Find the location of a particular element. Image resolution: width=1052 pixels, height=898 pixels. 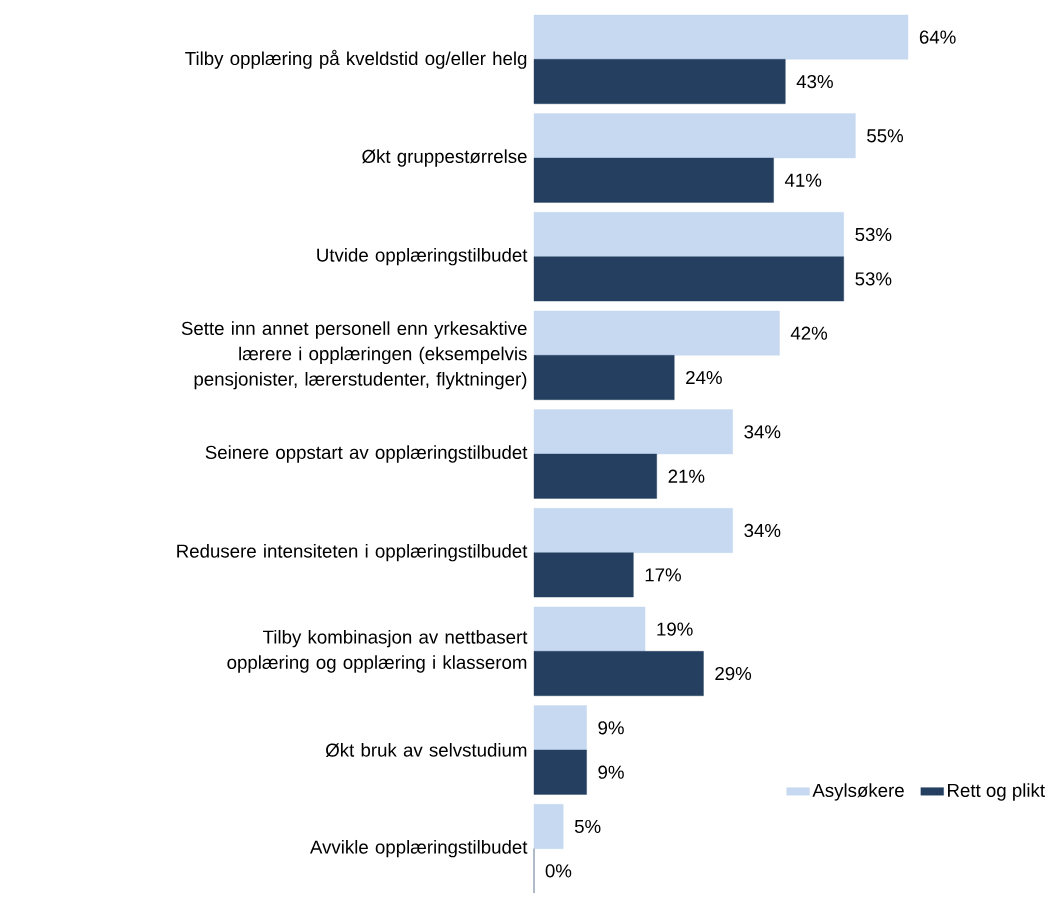

y-tick-label: Redusere intensiteten i opplæringstilbudet is located at coordinates (352, 552).